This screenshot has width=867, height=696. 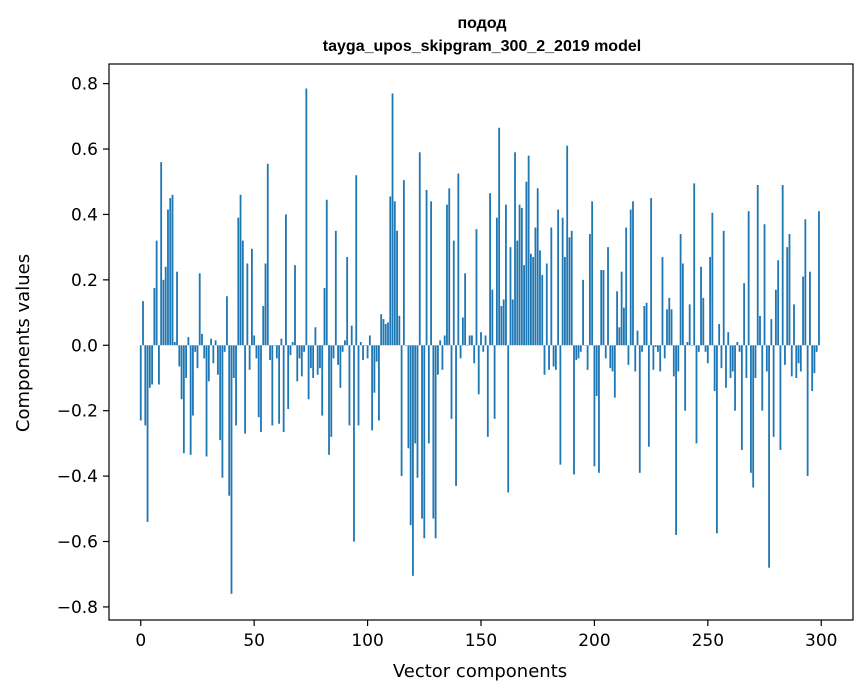 I want to click on y-tick-label: −0.8, so click(x=77, y=608).